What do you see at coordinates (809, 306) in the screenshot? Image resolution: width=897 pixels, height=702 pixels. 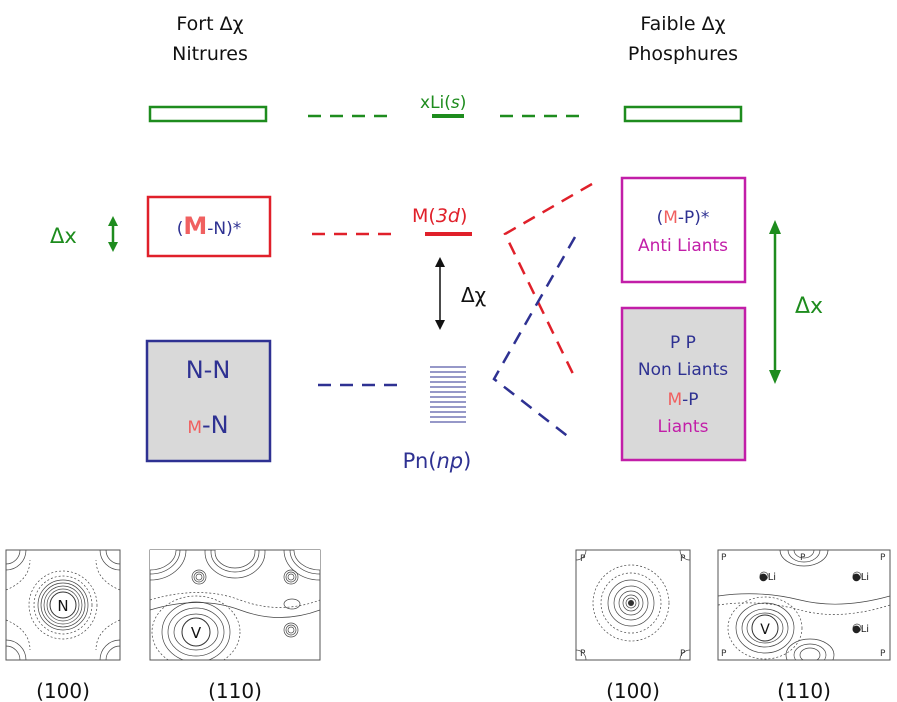 I see `right-delta-x: Δx` at bounding box center [809, 306].